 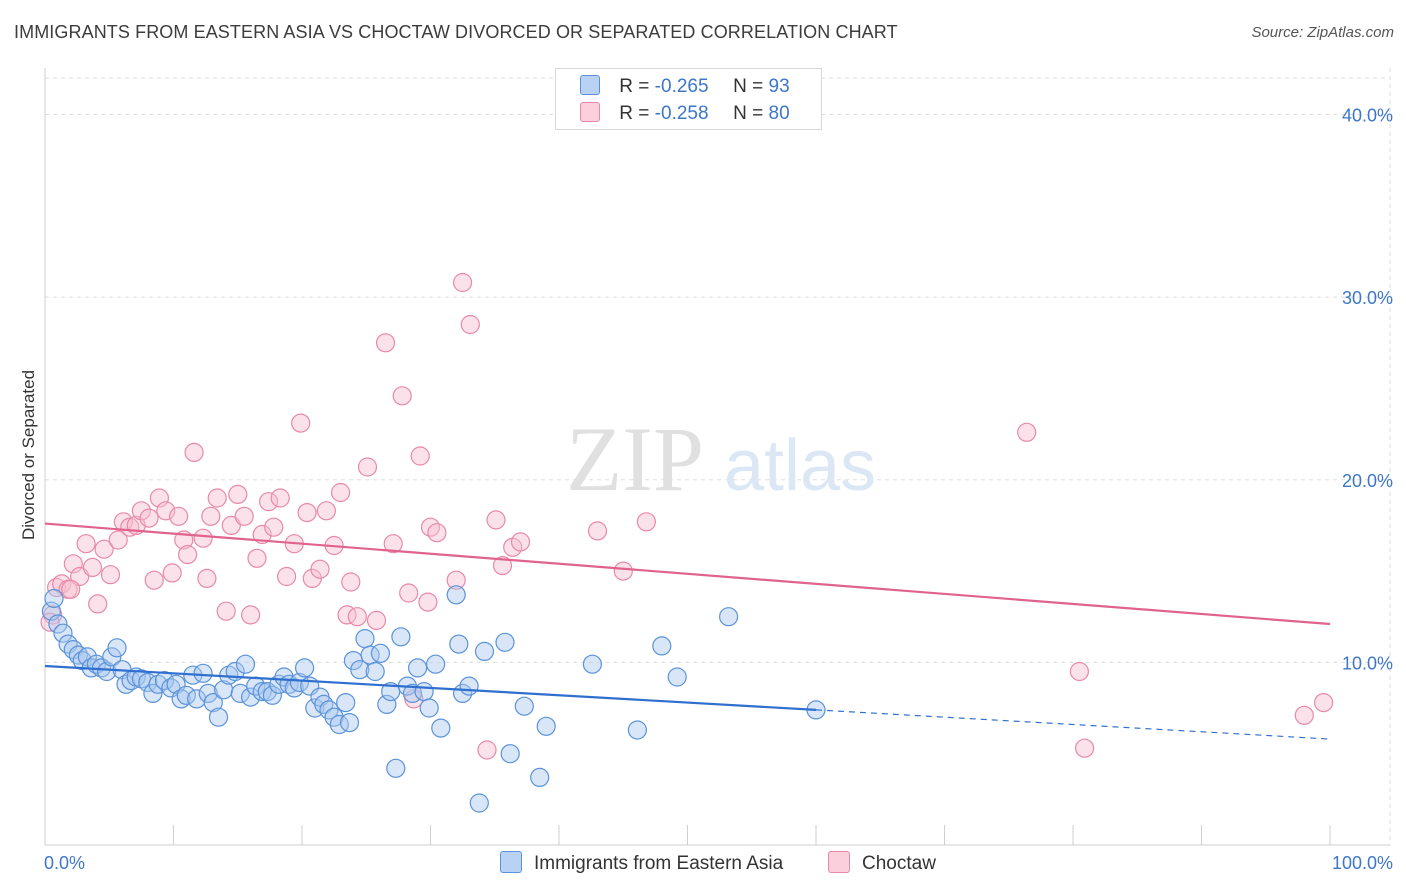 I want to click on legend-row-eastern-asia: R = -0.265 N = 93, so click(x=685, y=87).